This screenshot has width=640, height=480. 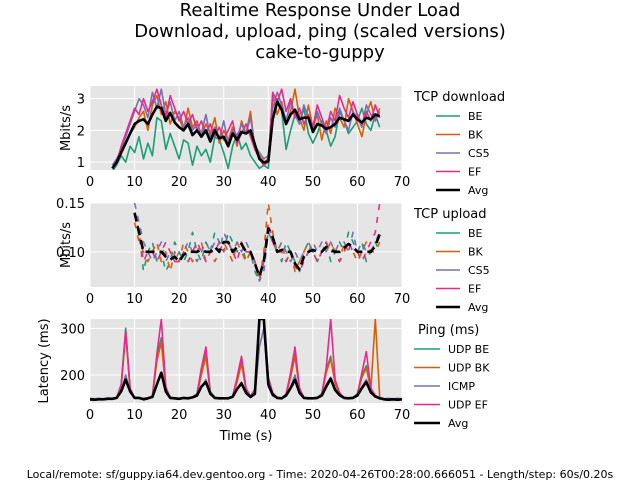 I want to click on download-background, so click(x=246, y=128).